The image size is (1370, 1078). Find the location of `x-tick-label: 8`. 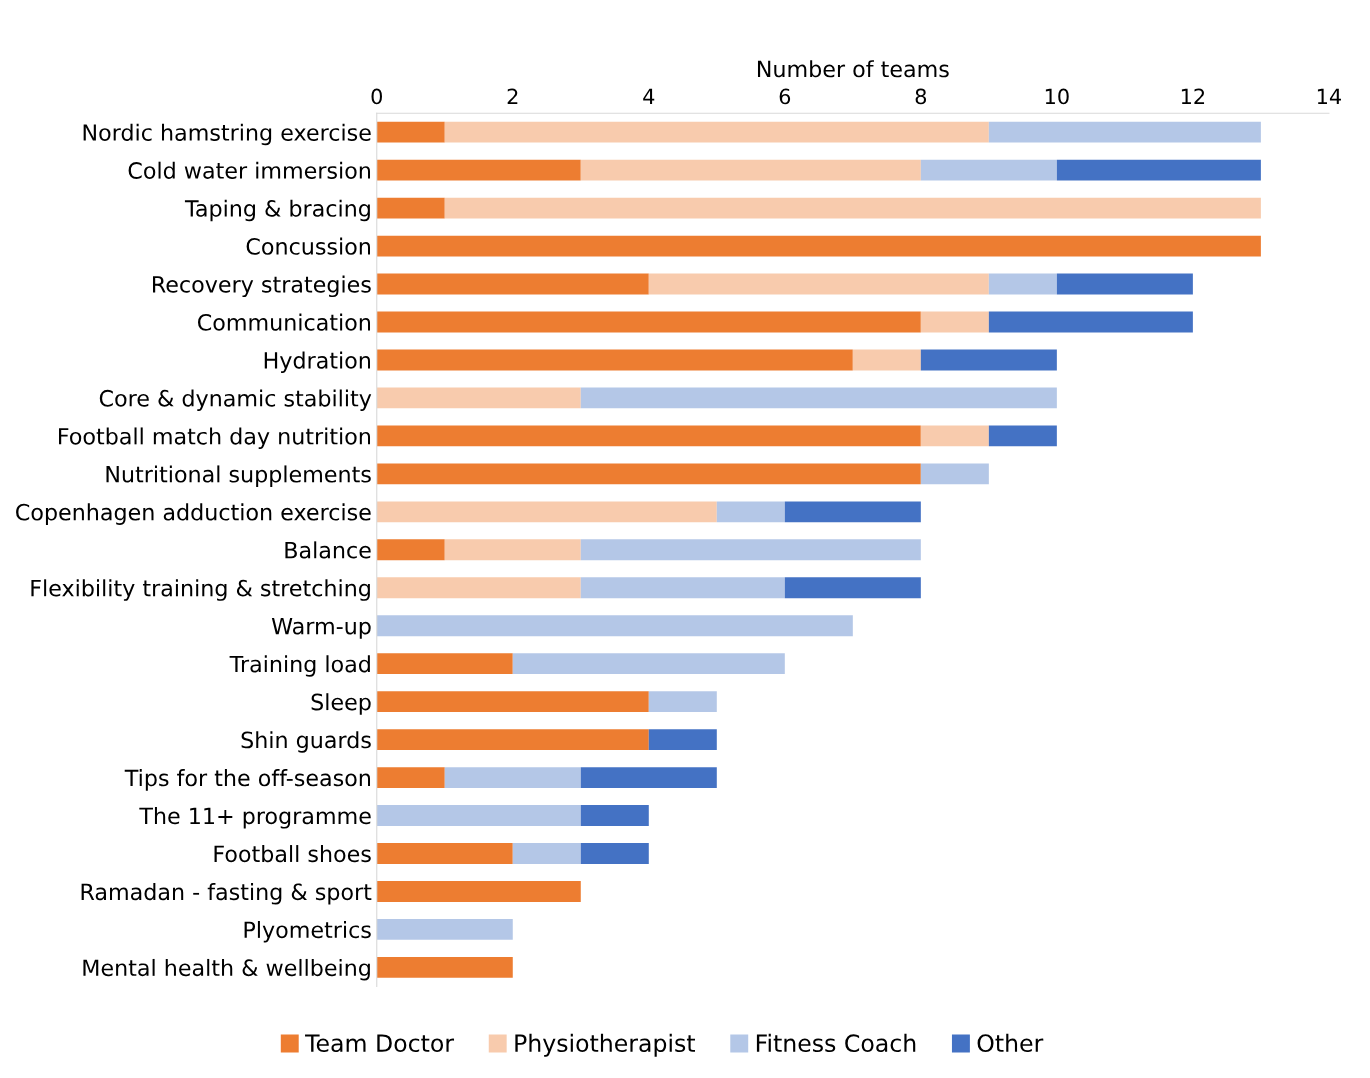

x-tick-label: 8 is located at coordinates (921, 96).